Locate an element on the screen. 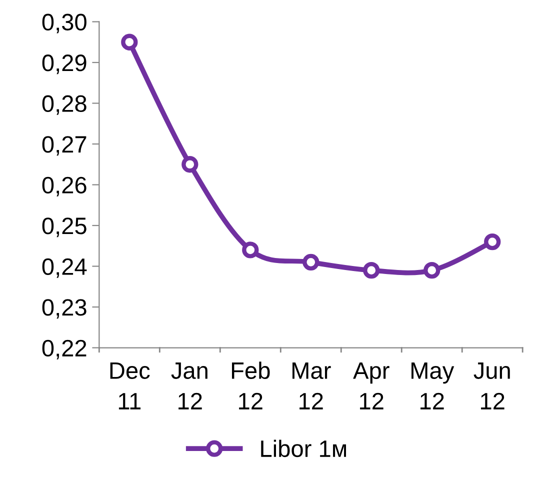  y-tick-label: 0,29 is located at coordinates (64, 64).